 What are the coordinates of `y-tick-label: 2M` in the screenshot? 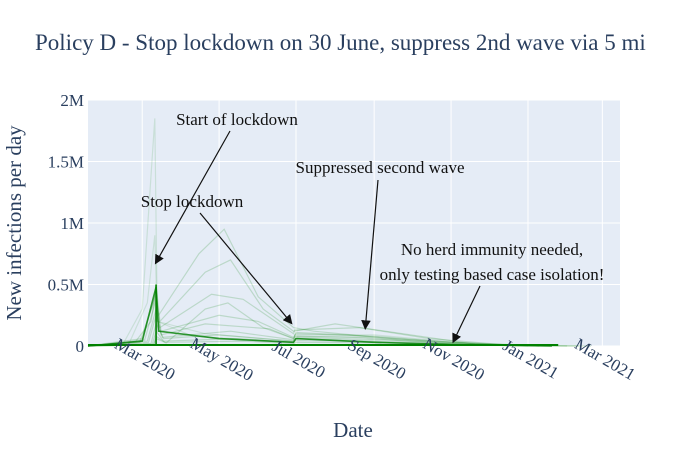 It's located at (72, 100).